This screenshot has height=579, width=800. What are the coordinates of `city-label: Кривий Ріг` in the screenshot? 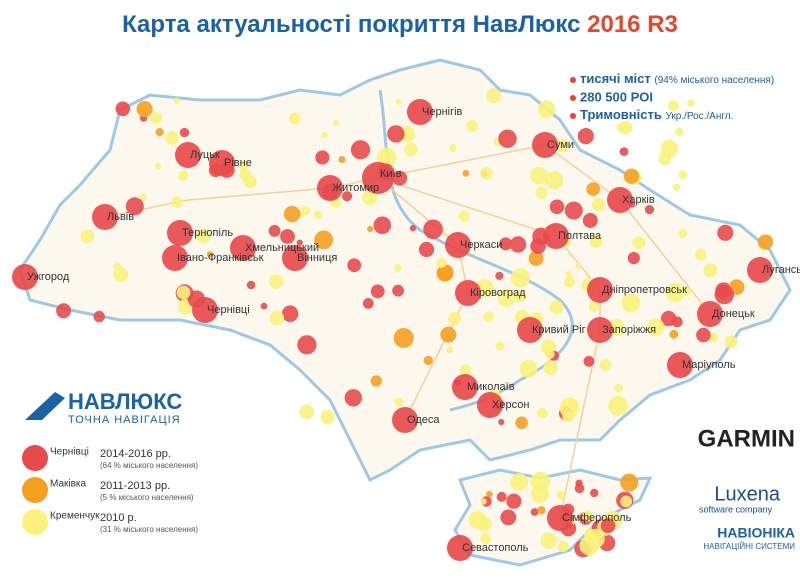 It's located at (559, 330).